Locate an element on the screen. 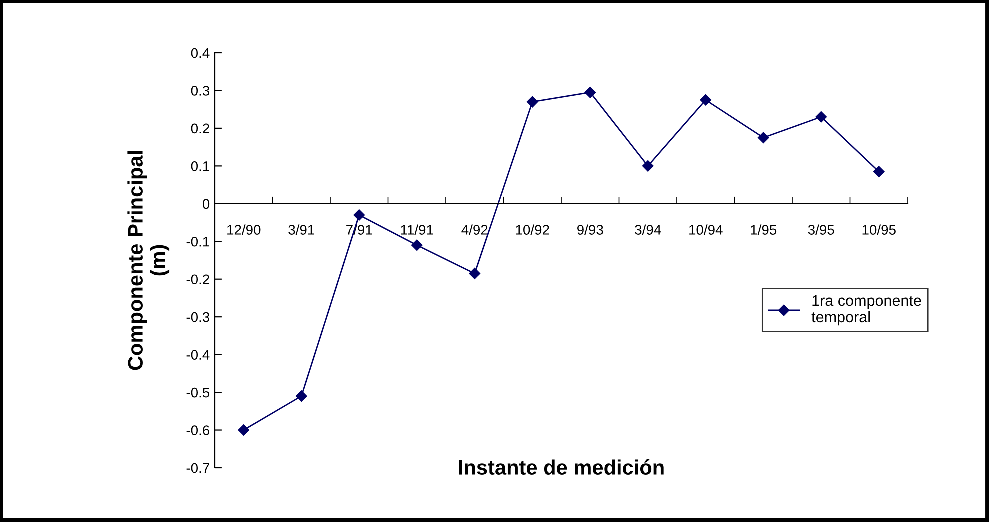 This screenshot has height=522, width=989. x-tick-label: 3/95 is located at coordinates (821, 229).